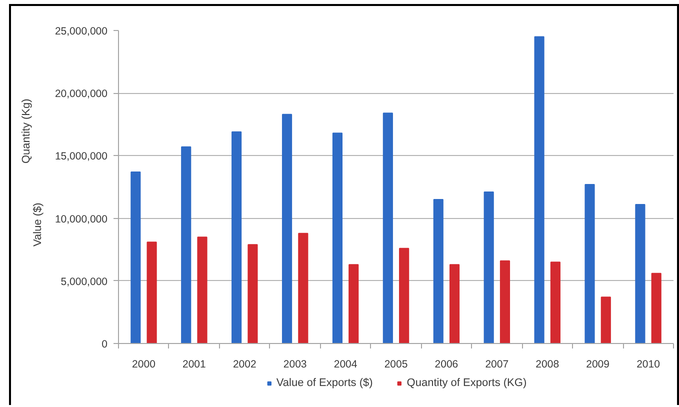  I want to click on x-tick-label: 2005, so click(396, 364).